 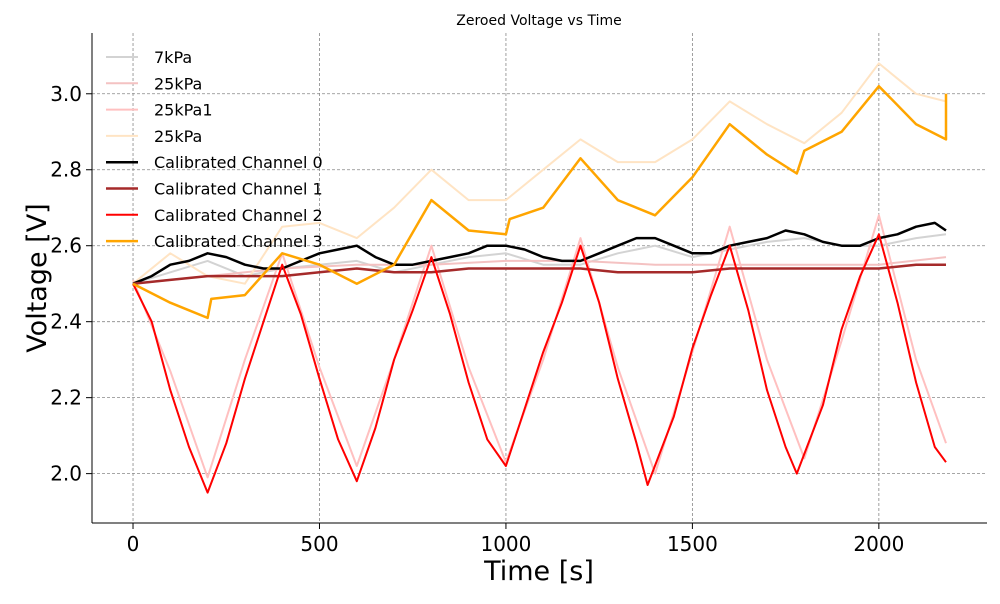 What do you see at coordinates (66, 246) in the screenshot?
I see `y-tick-label: 2.6` at bounding box center [66, 246].